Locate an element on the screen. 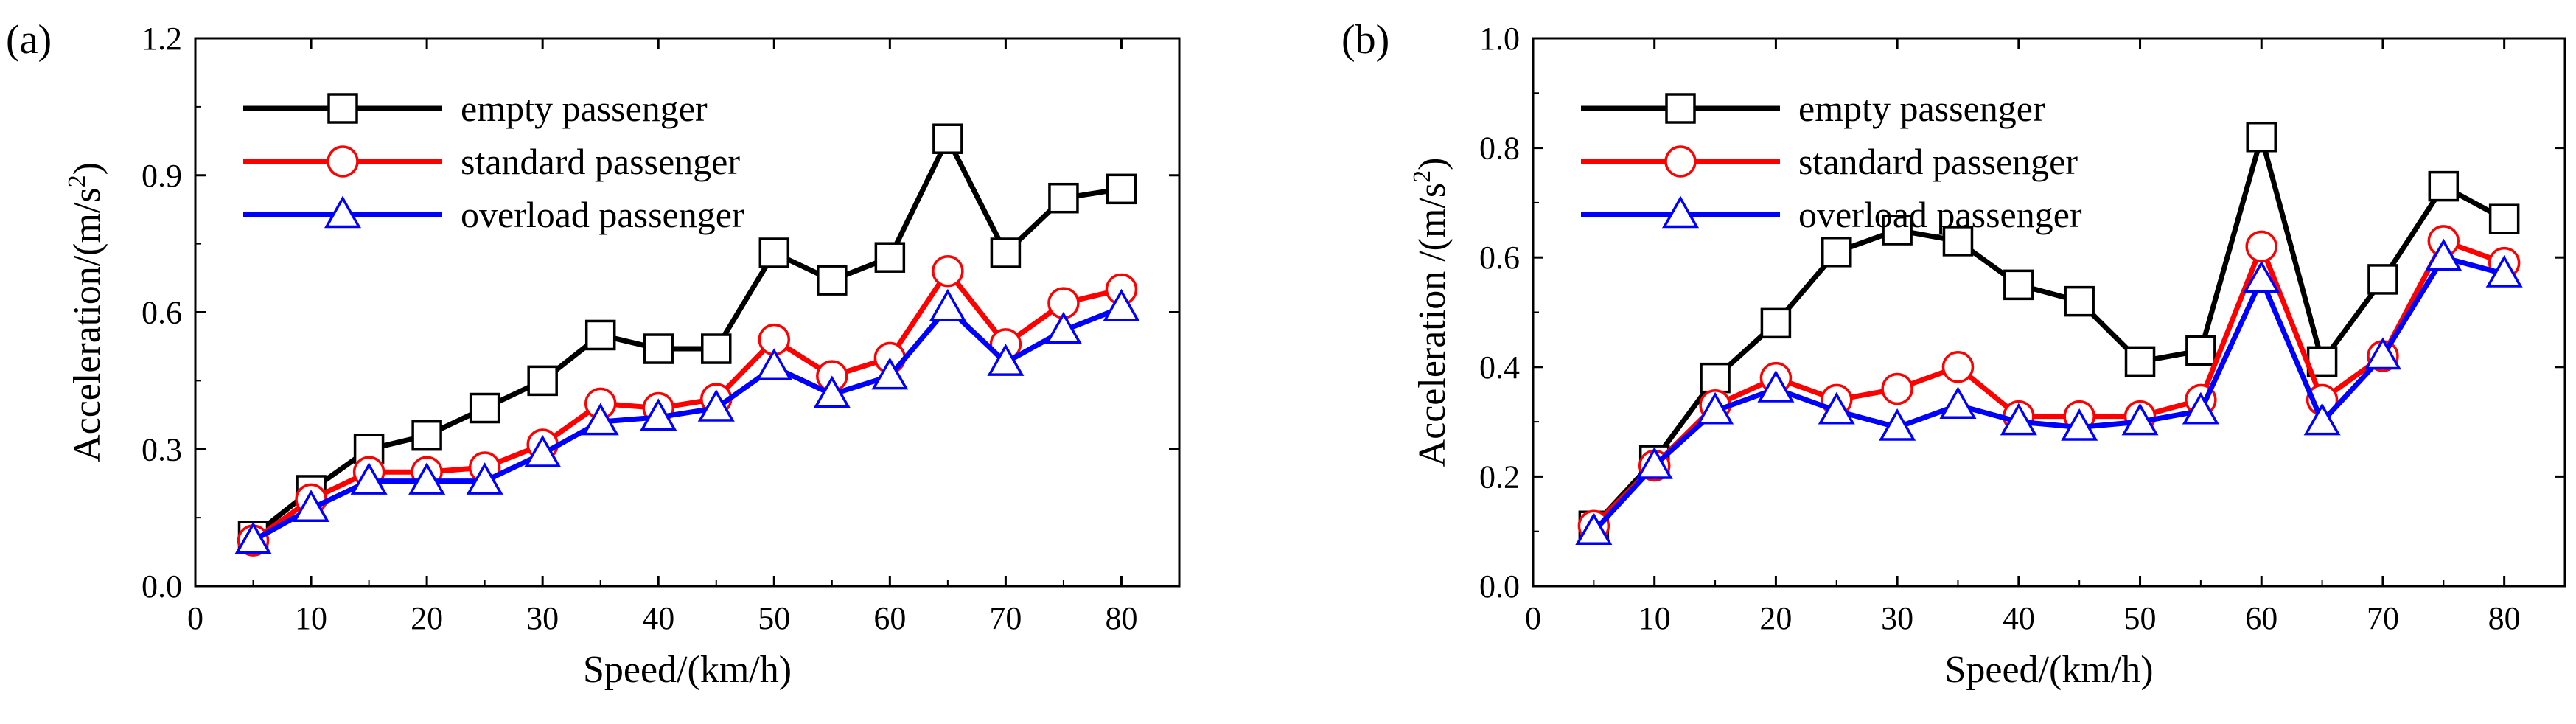  y-axis-title-main: Acceleration/(m/s is located at coordinates (87, 324).